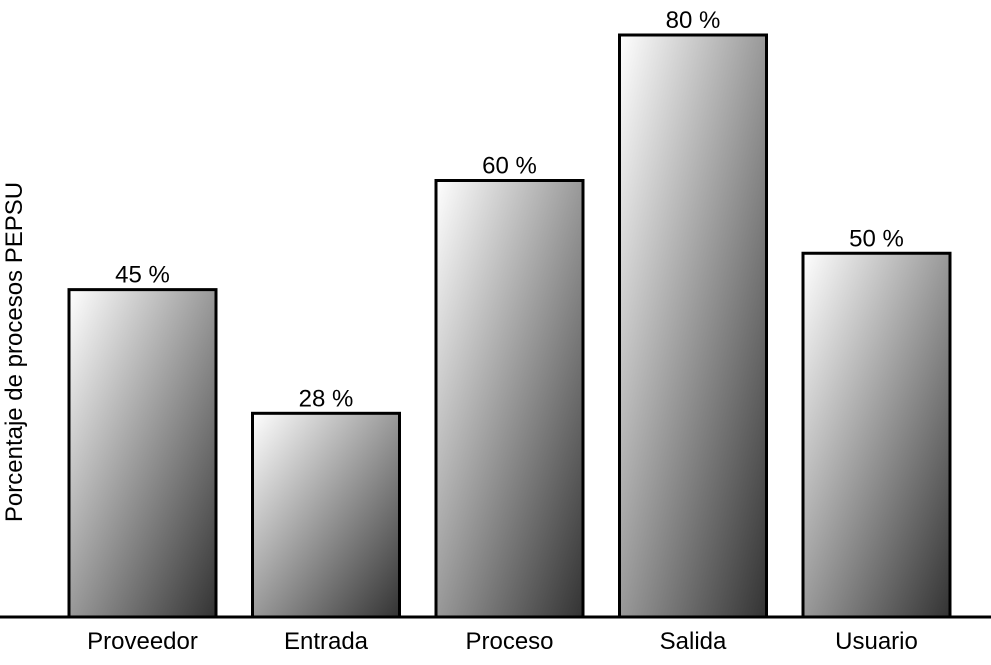  What do you see at coordinates (14, 352) in the screenshot?
I see `y-axis-label: Porcentaje de procesos PEPSU` at bounding box center [14, 352].